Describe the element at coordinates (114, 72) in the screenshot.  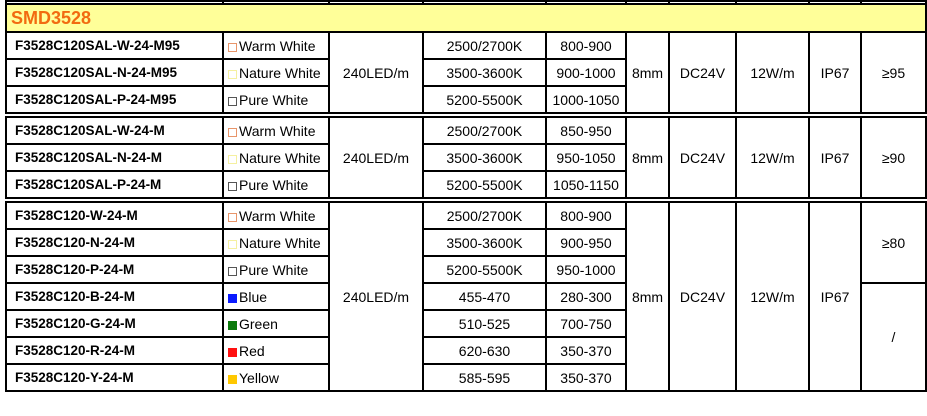
I see `model-cell: F3528C120SAL-N-24-M95` at that location.